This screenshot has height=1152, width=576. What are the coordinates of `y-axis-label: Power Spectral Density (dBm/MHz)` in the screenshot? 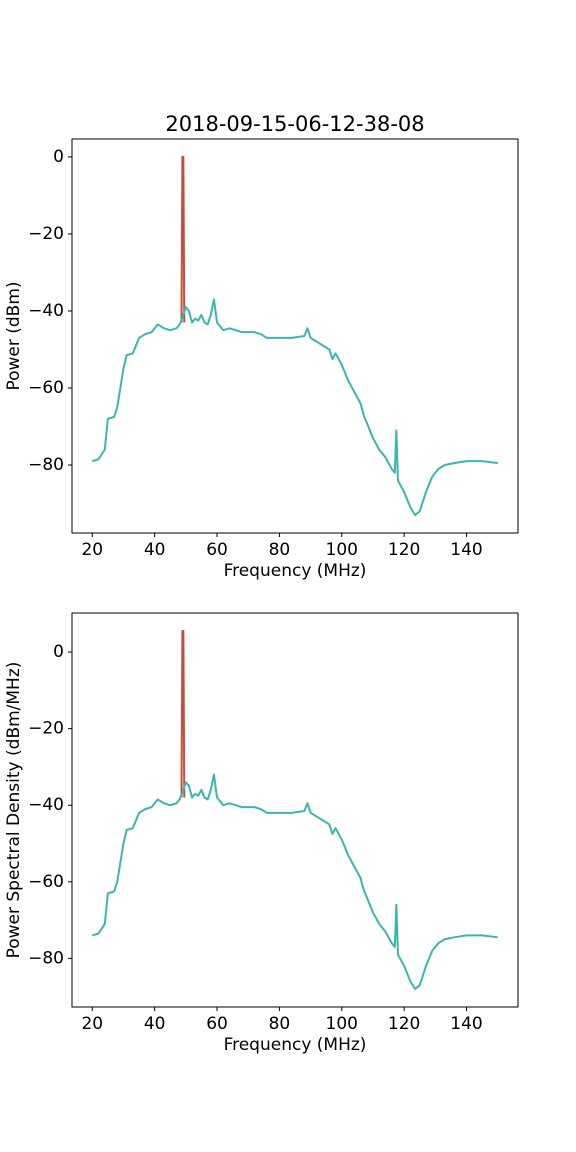 It's located at (14, 810).